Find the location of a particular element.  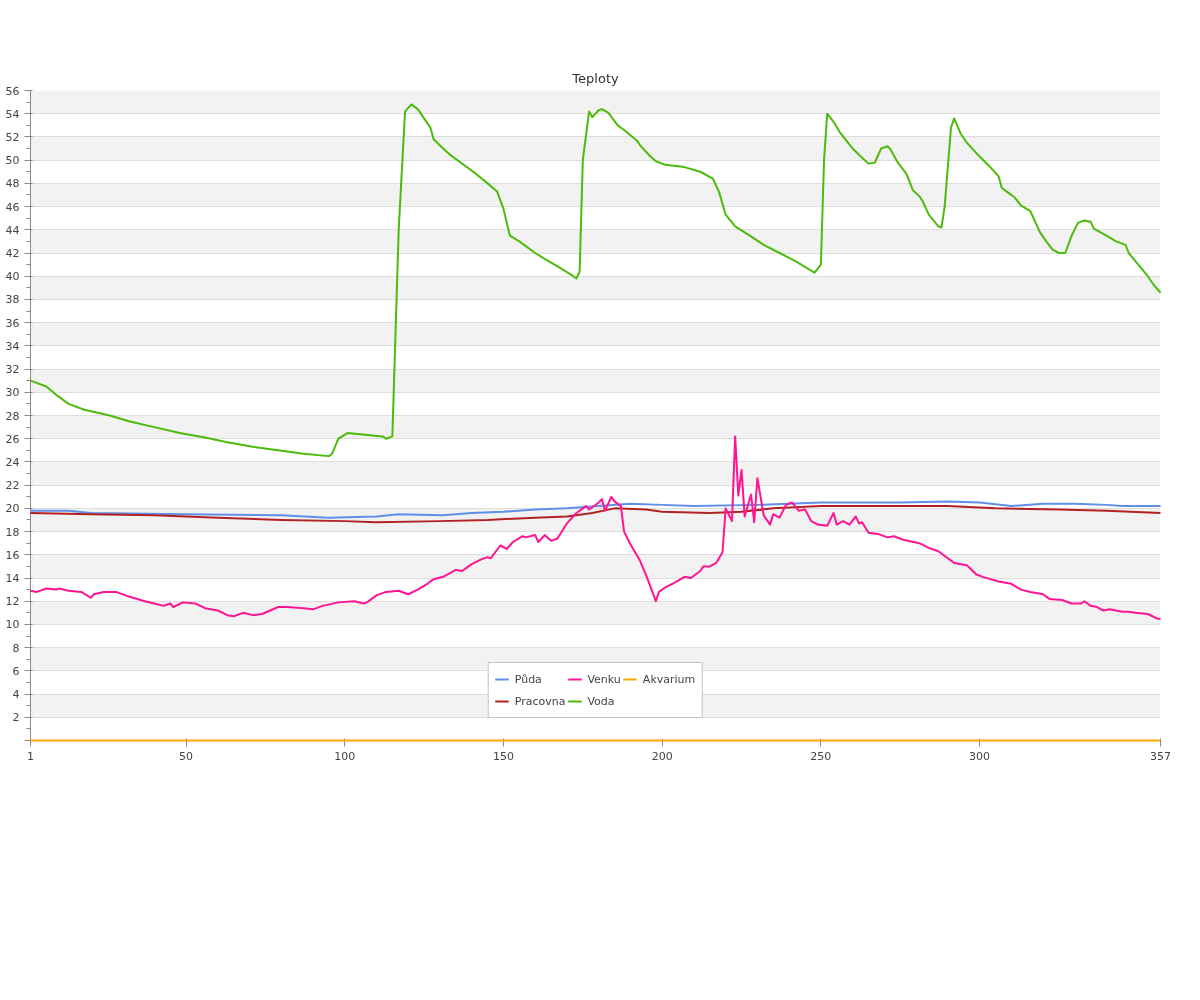

y-tick-label: 20 is located at coordinates (12, 509).